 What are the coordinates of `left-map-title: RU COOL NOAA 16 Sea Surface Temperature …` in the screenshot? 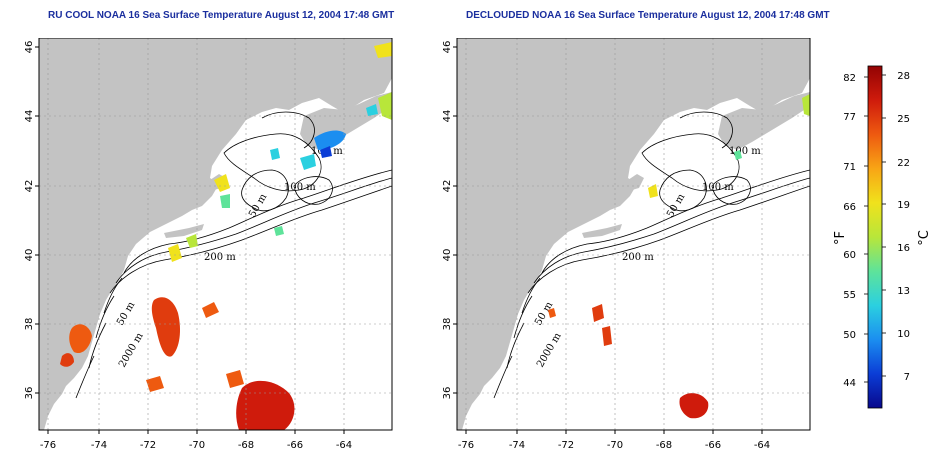 It's located at (221, 15).